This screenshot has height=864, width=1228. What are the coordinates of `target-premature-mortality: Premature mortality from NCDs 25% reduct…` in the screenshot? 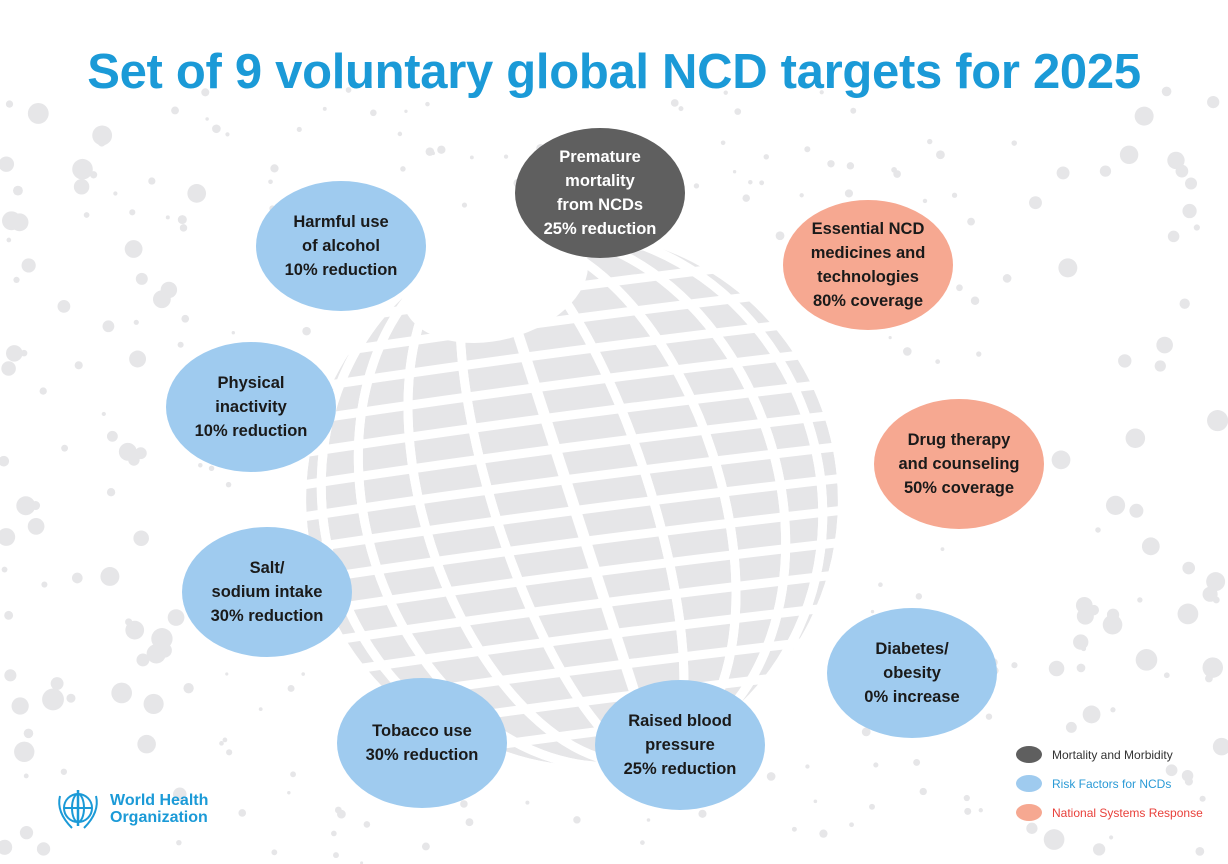 It's located at (600, 193).